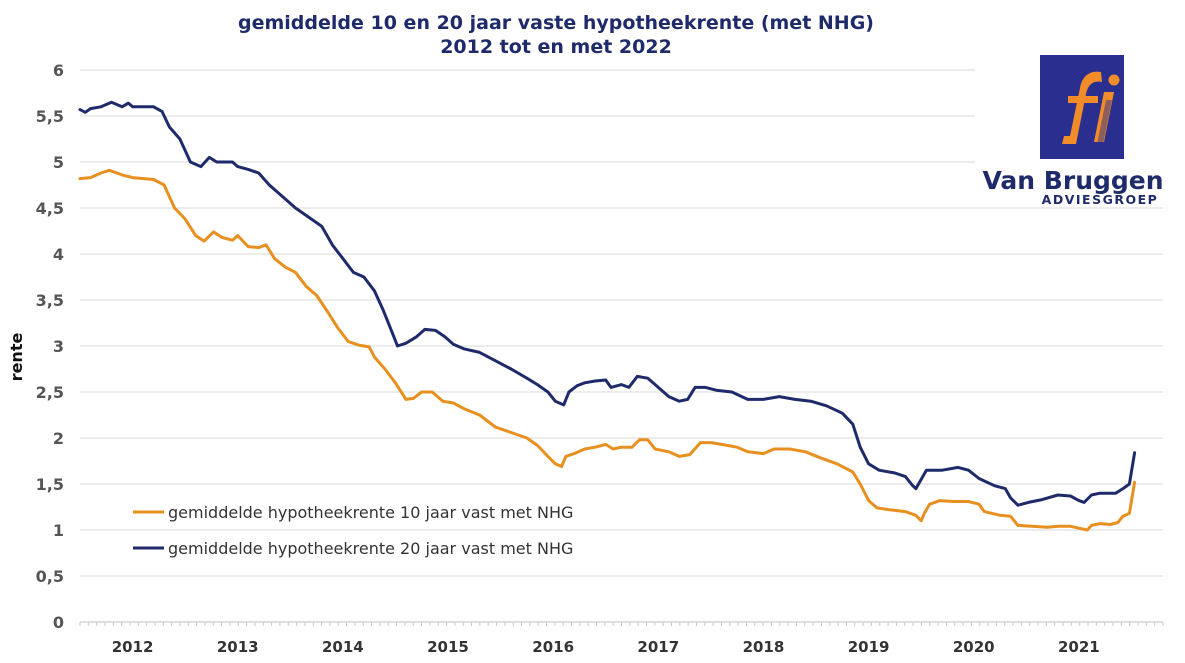  Describe the element at coordinates (58, 438) in the screenshot. I see `y-tick-label: 2` at that location.